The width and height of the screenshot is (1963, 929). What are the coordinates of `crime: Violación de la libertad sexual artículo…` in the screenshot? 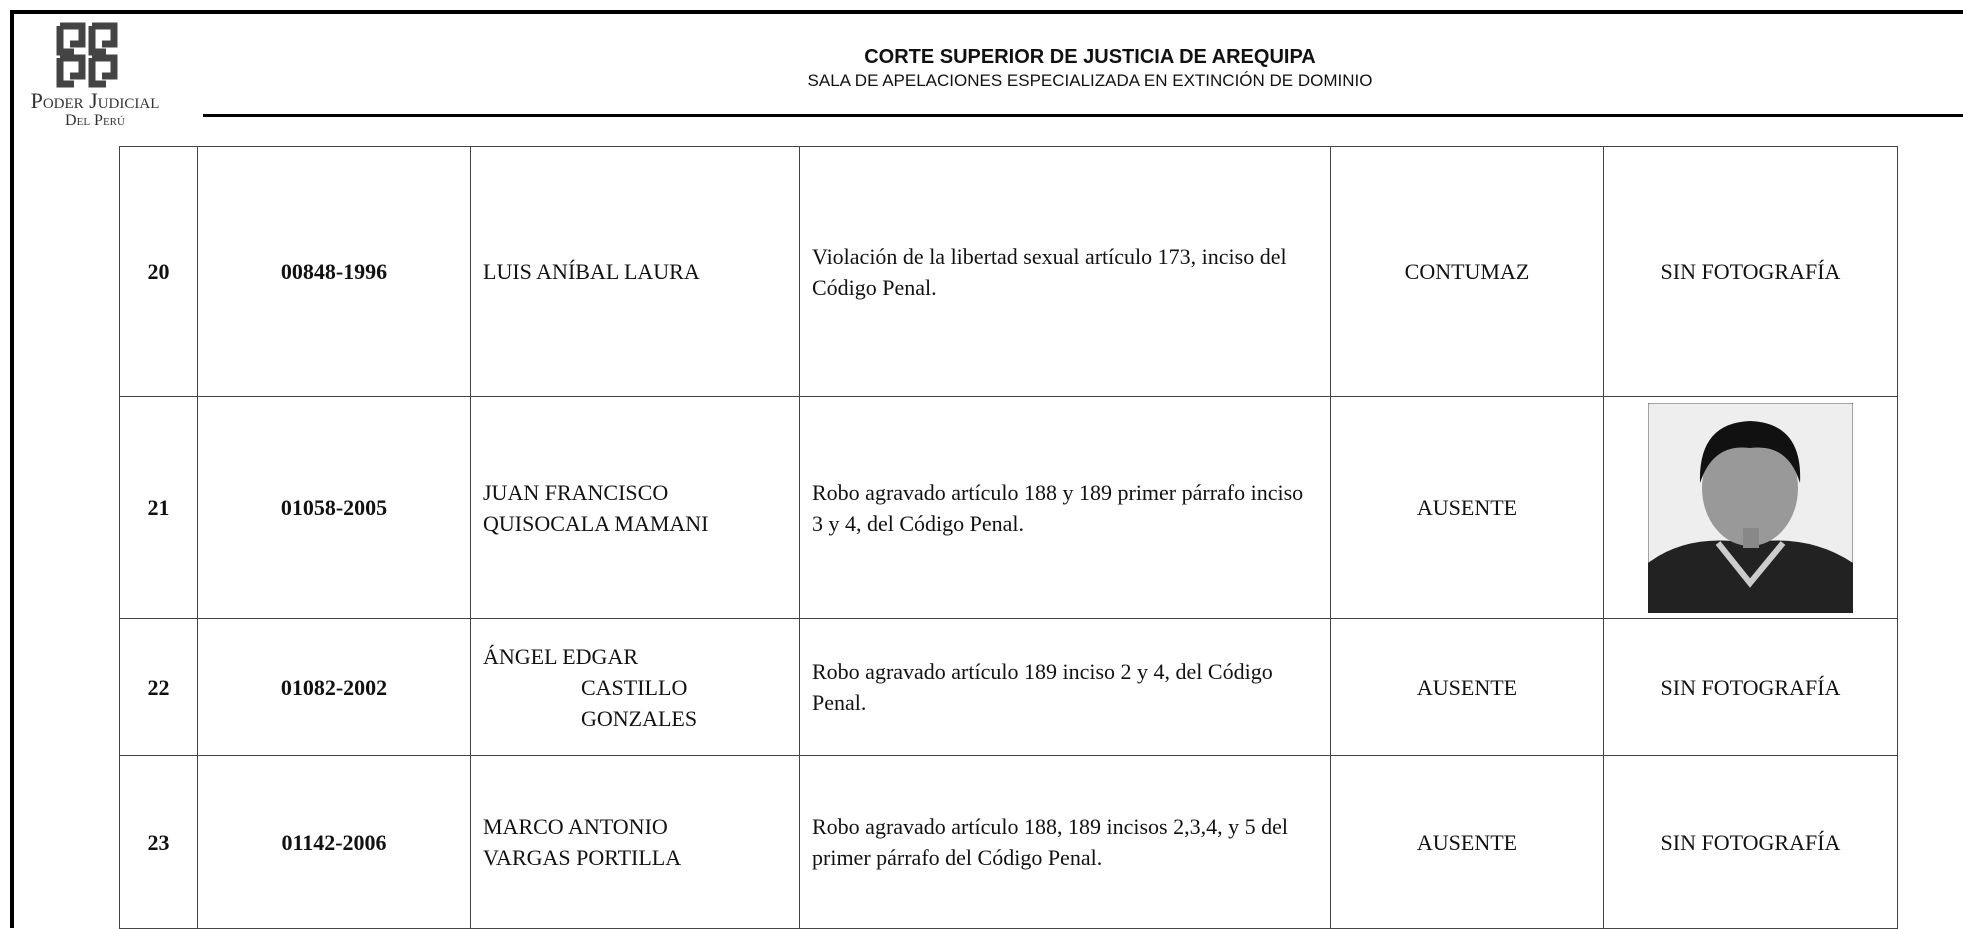 It's located at (1065, 271).